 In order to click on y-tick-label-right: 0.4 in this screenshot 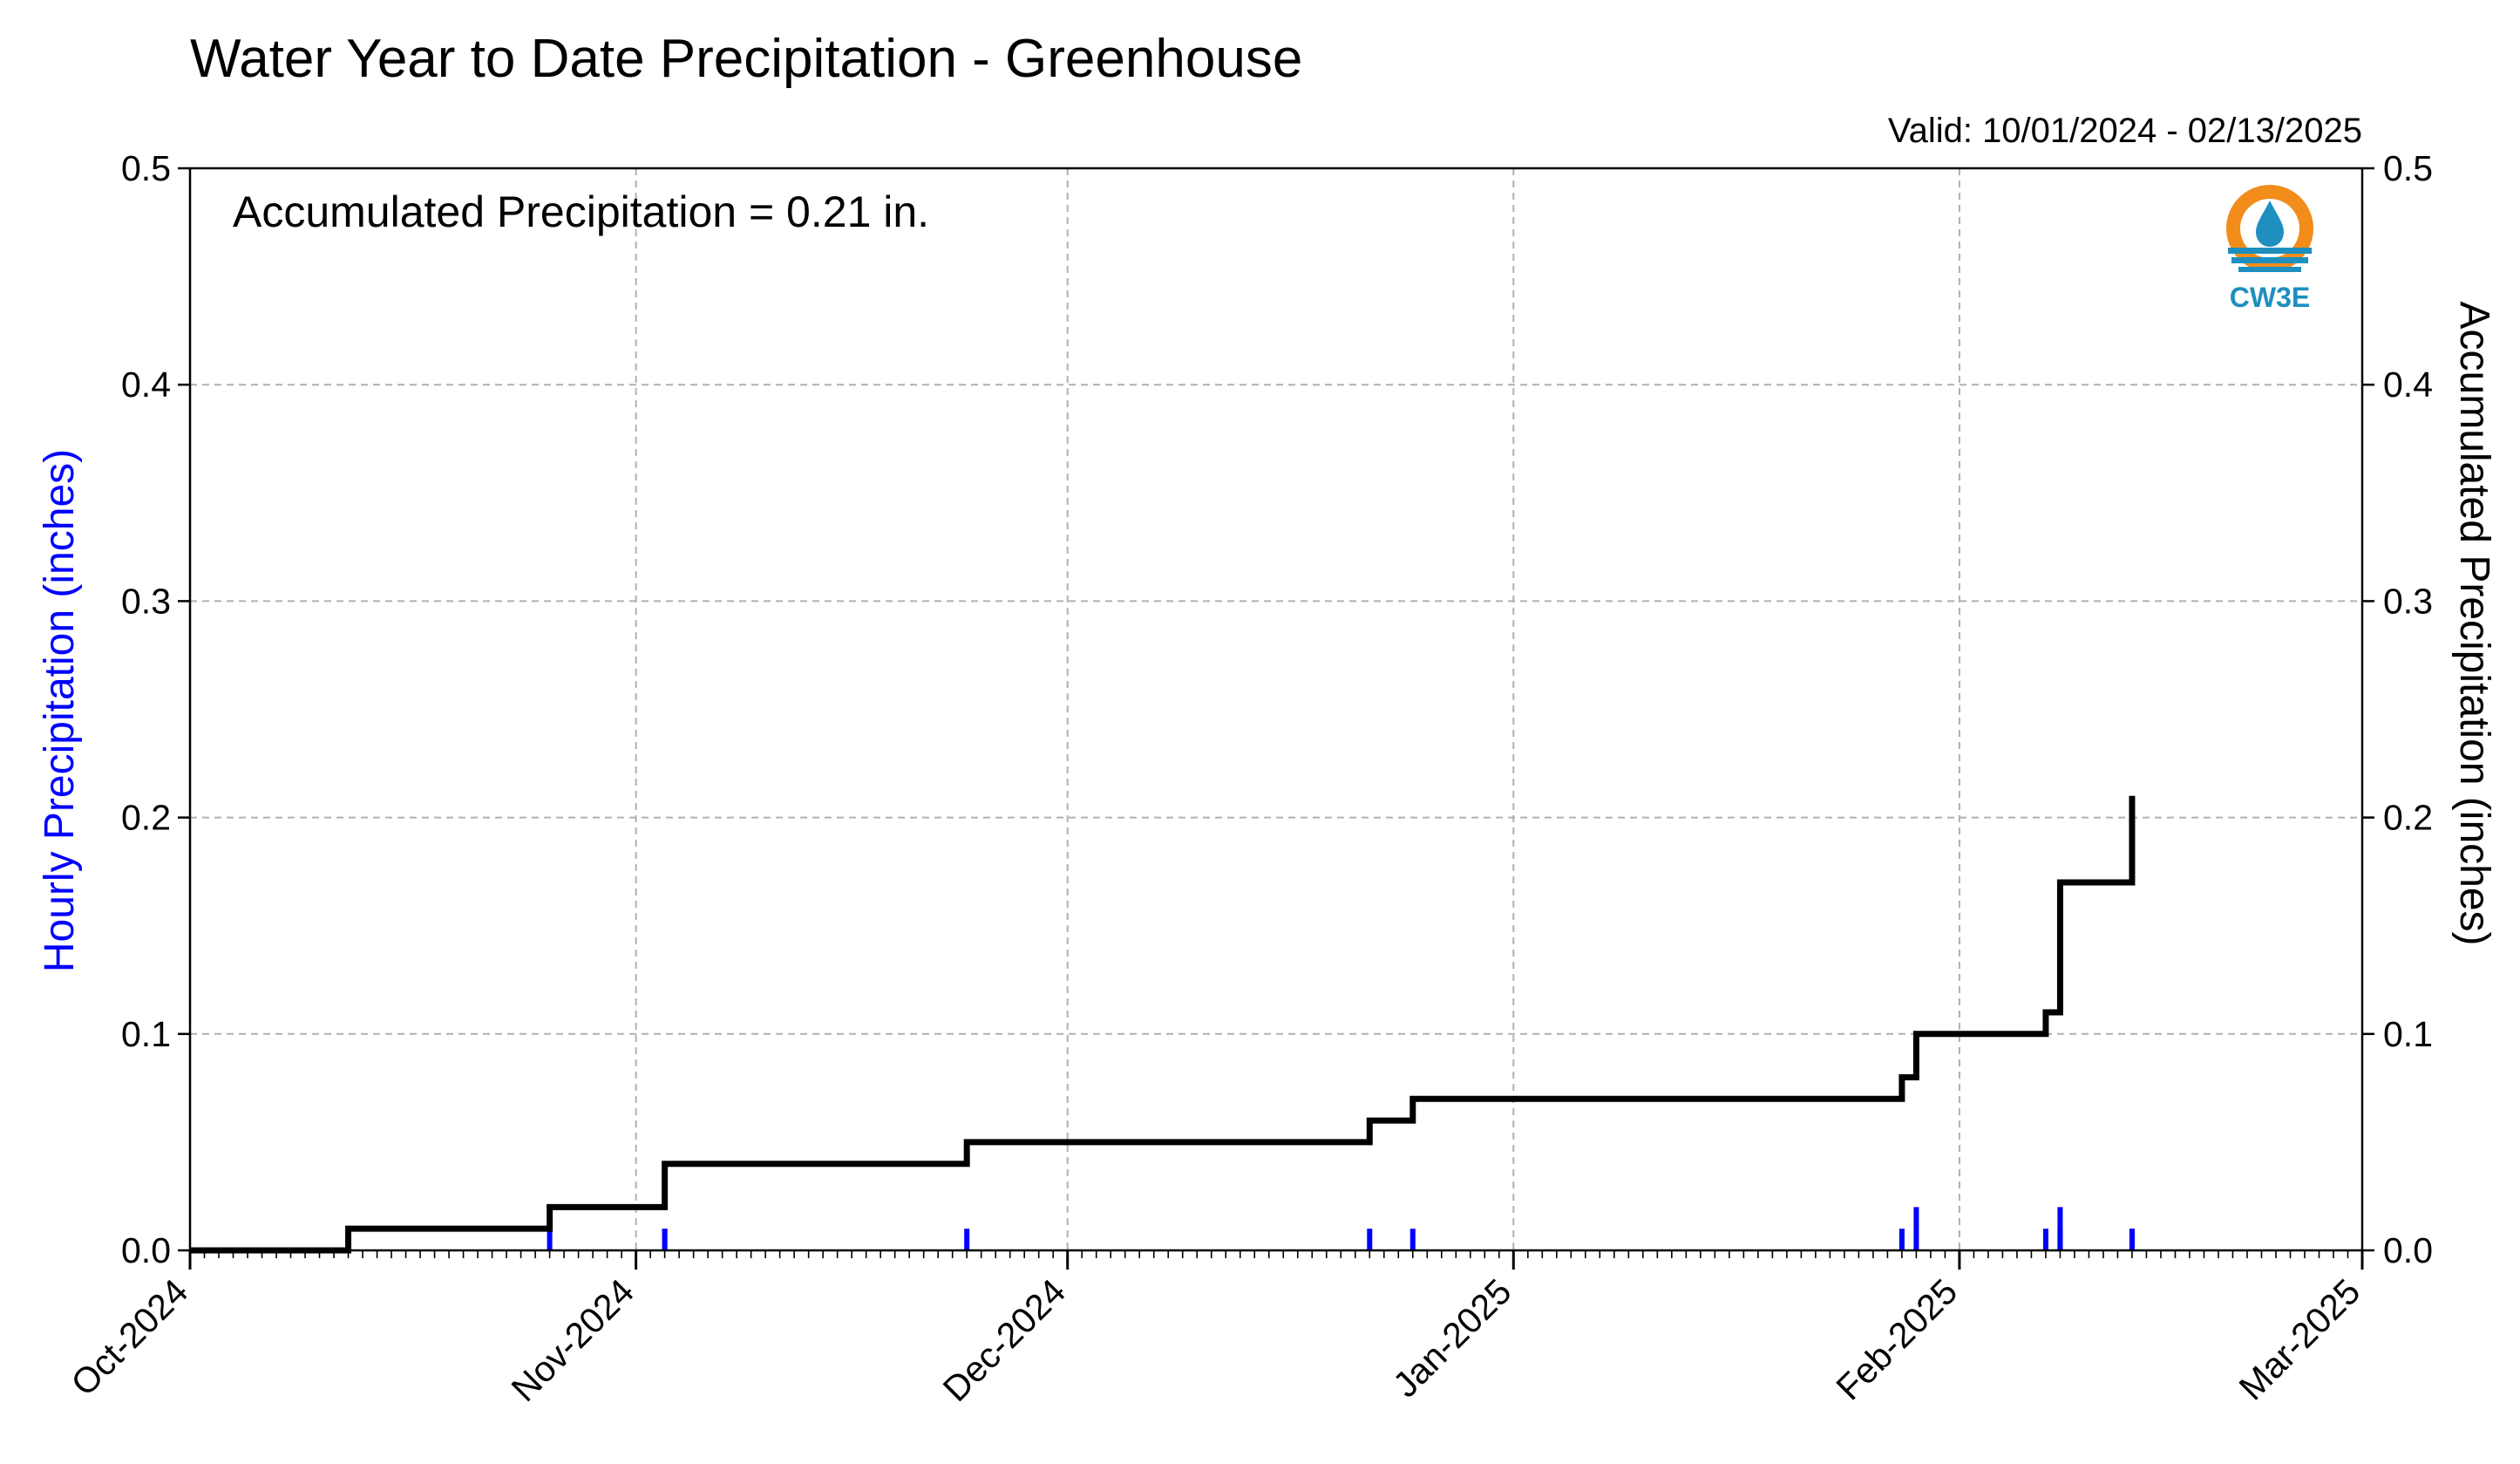, I will do `click(2408, 384)`.